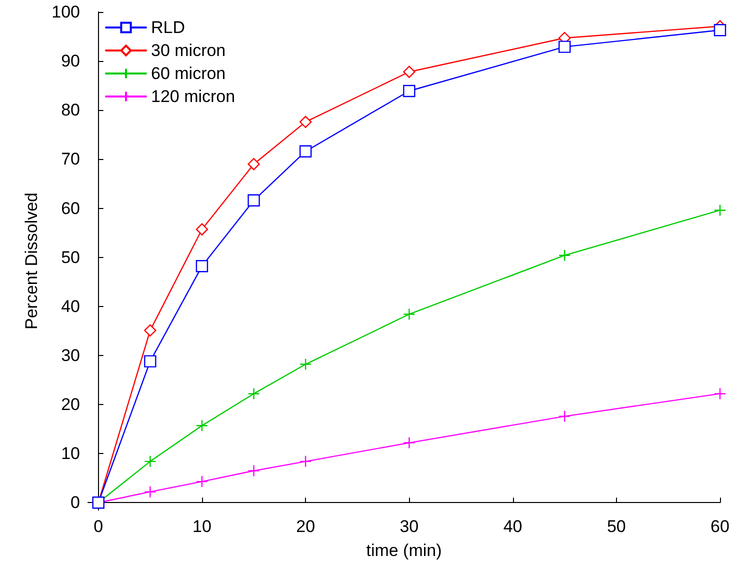 This screenshot has height=573, width=735. I want to click on x-tick-label: 40, so click(512, 526).